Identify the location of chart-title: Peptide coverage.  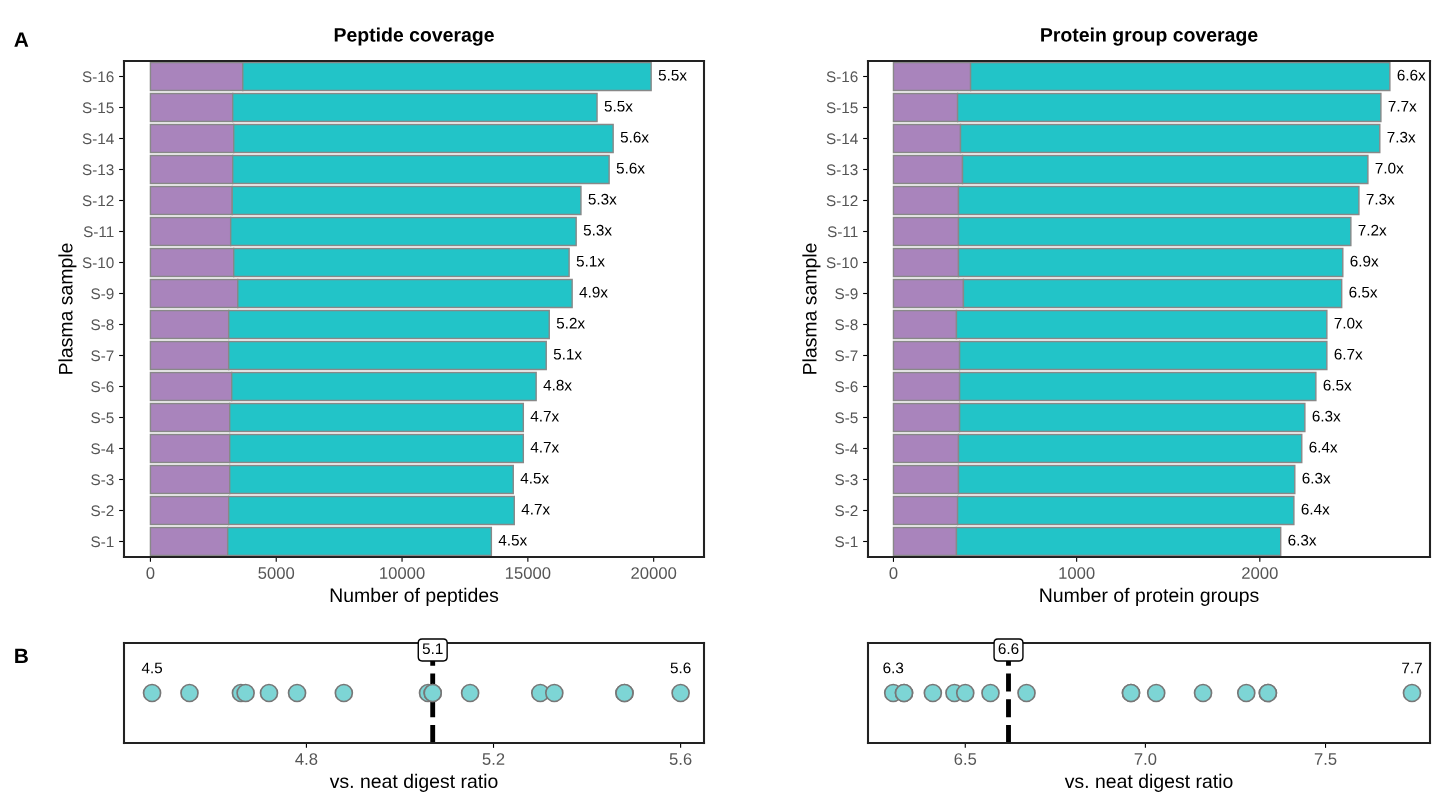
(414, 36).